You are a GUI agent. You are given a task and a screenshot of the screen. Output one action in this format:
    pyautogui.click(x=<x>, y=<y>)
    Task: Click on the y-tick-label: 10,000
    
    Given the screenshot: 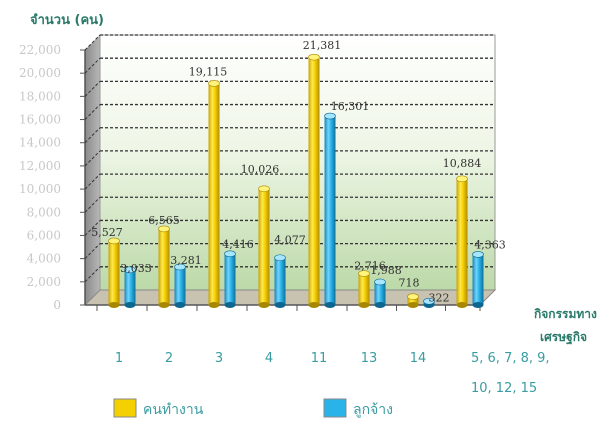 What is the action you would take?
    pyautogui.click(x=40, y=189)
    